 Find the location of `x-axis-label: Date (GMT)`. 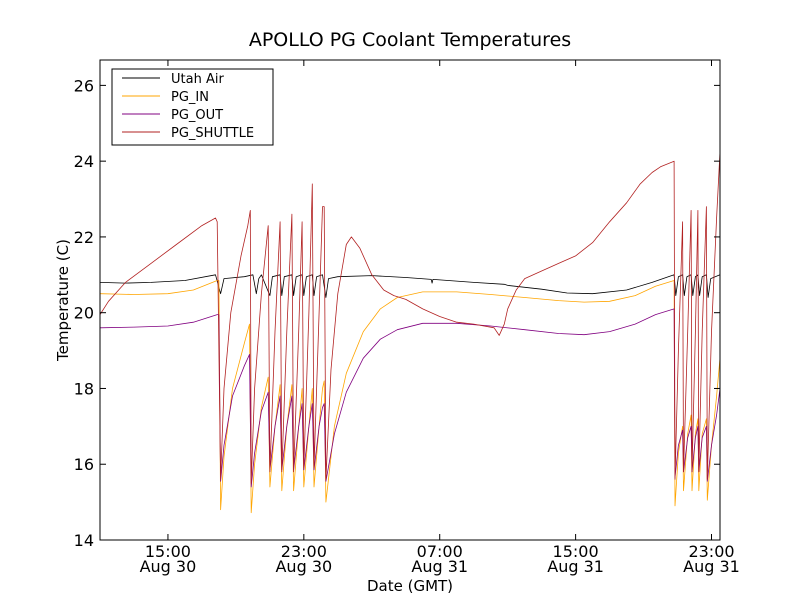

x-axis-label: Date (GMT) is located at coordinates (410, 586).